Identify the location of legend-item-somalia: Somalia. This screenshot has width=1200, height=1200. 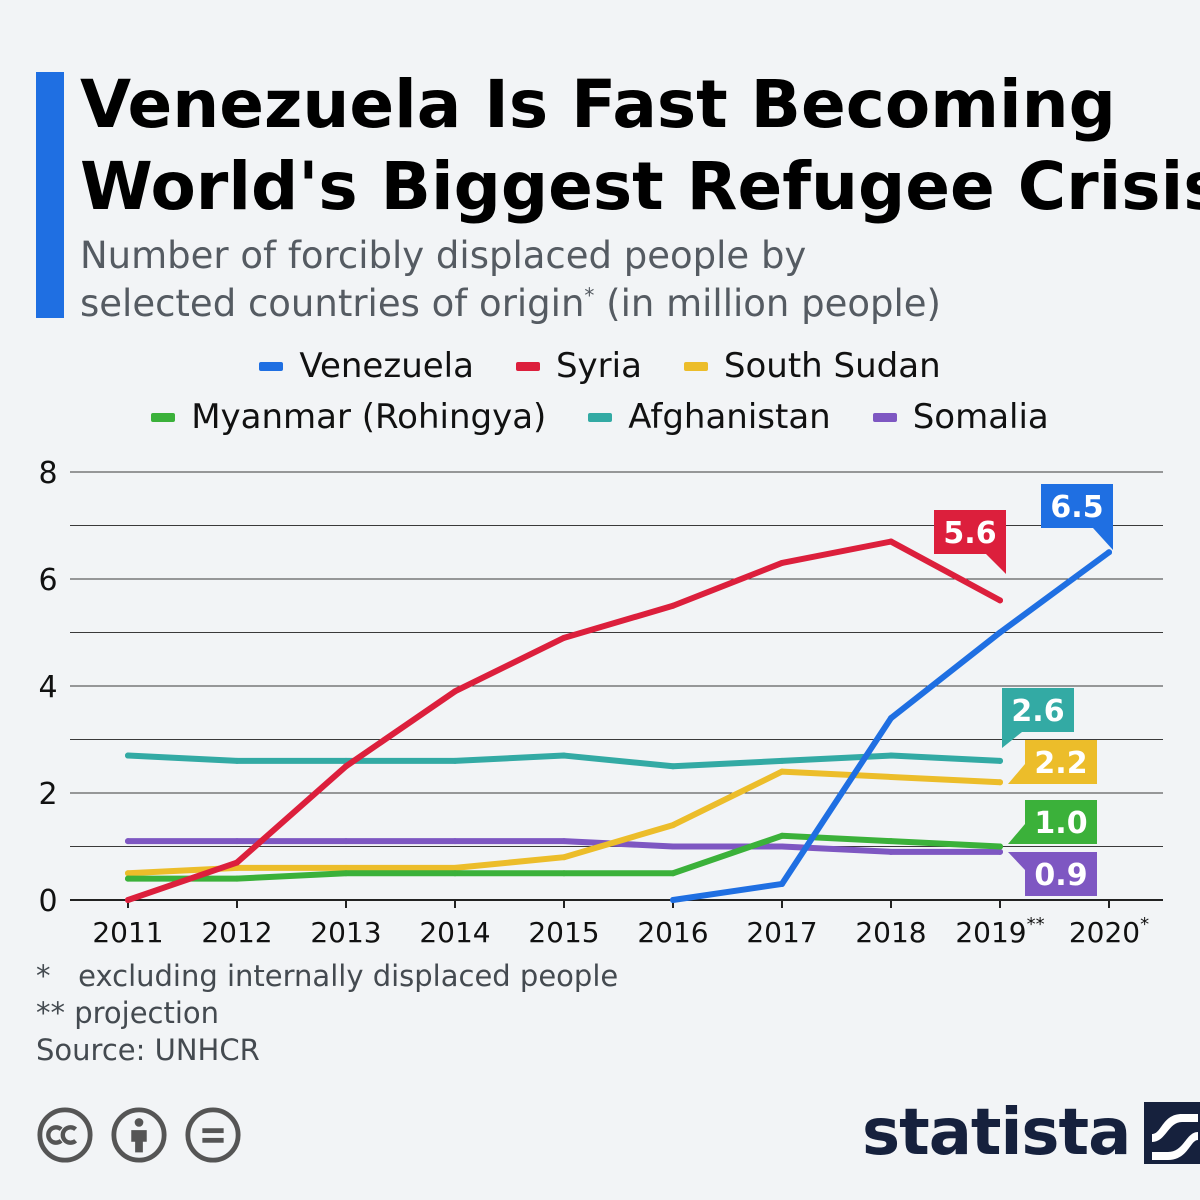
(960, 417).